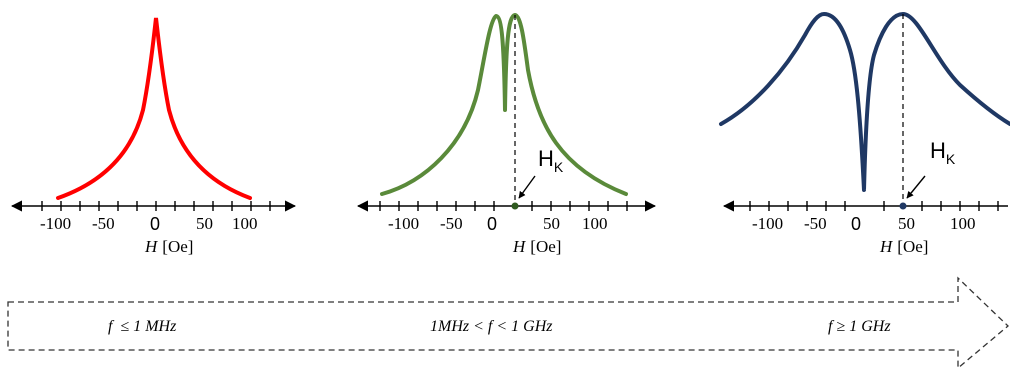 Image resolution: width=1010 pixels, height=372 pixels. What do you see at coordinates (491, 326) in the screenshot?
I see `frequency-label-mid: 1MHz < f < 1 GHz` at bounding box center [491, 326].